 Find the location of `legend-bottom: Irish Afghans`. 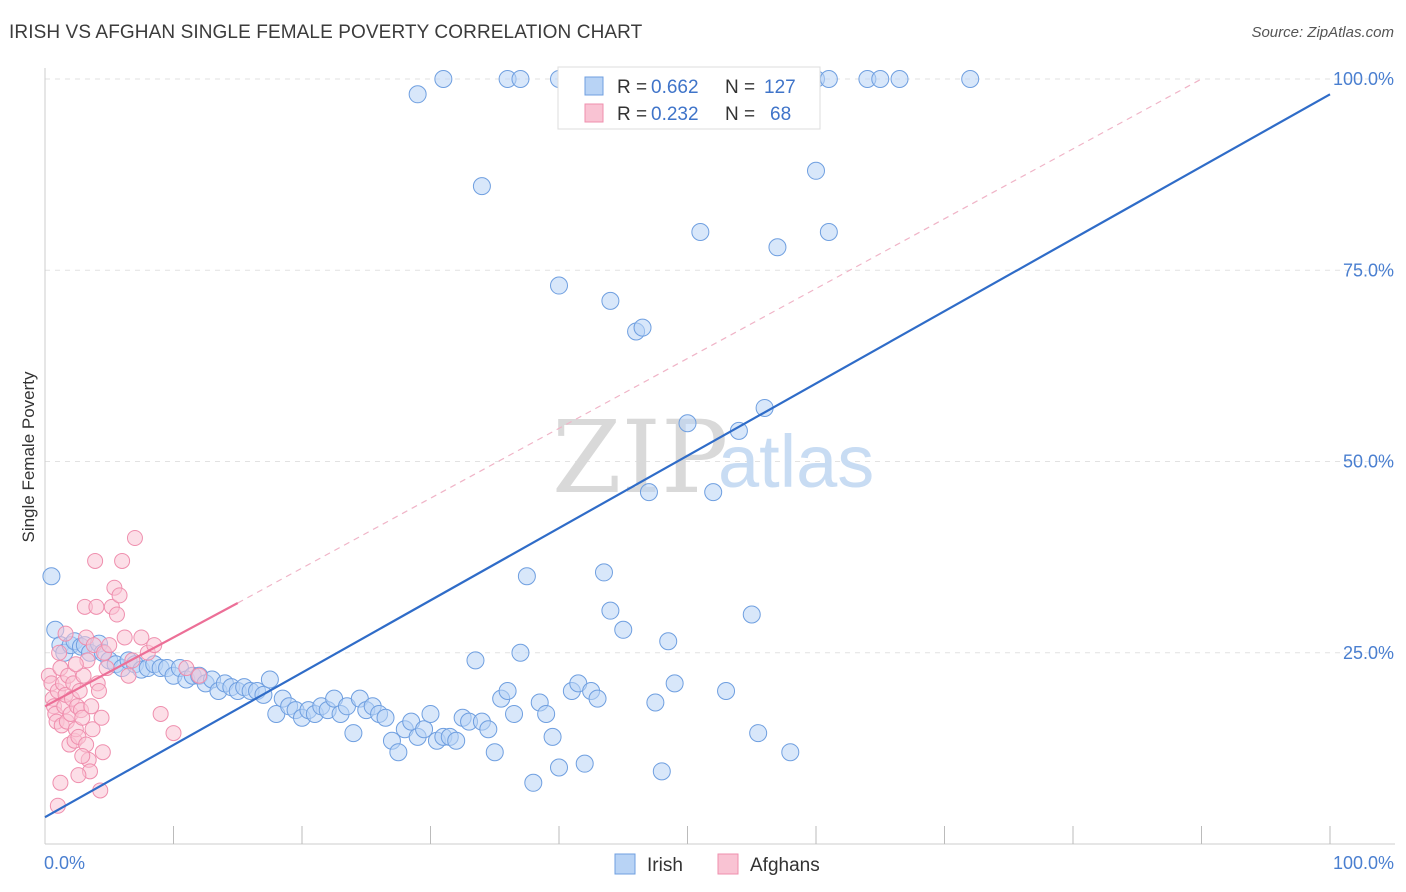

legend-bottom: Irish Afghans is located at coordinates (717, 864).